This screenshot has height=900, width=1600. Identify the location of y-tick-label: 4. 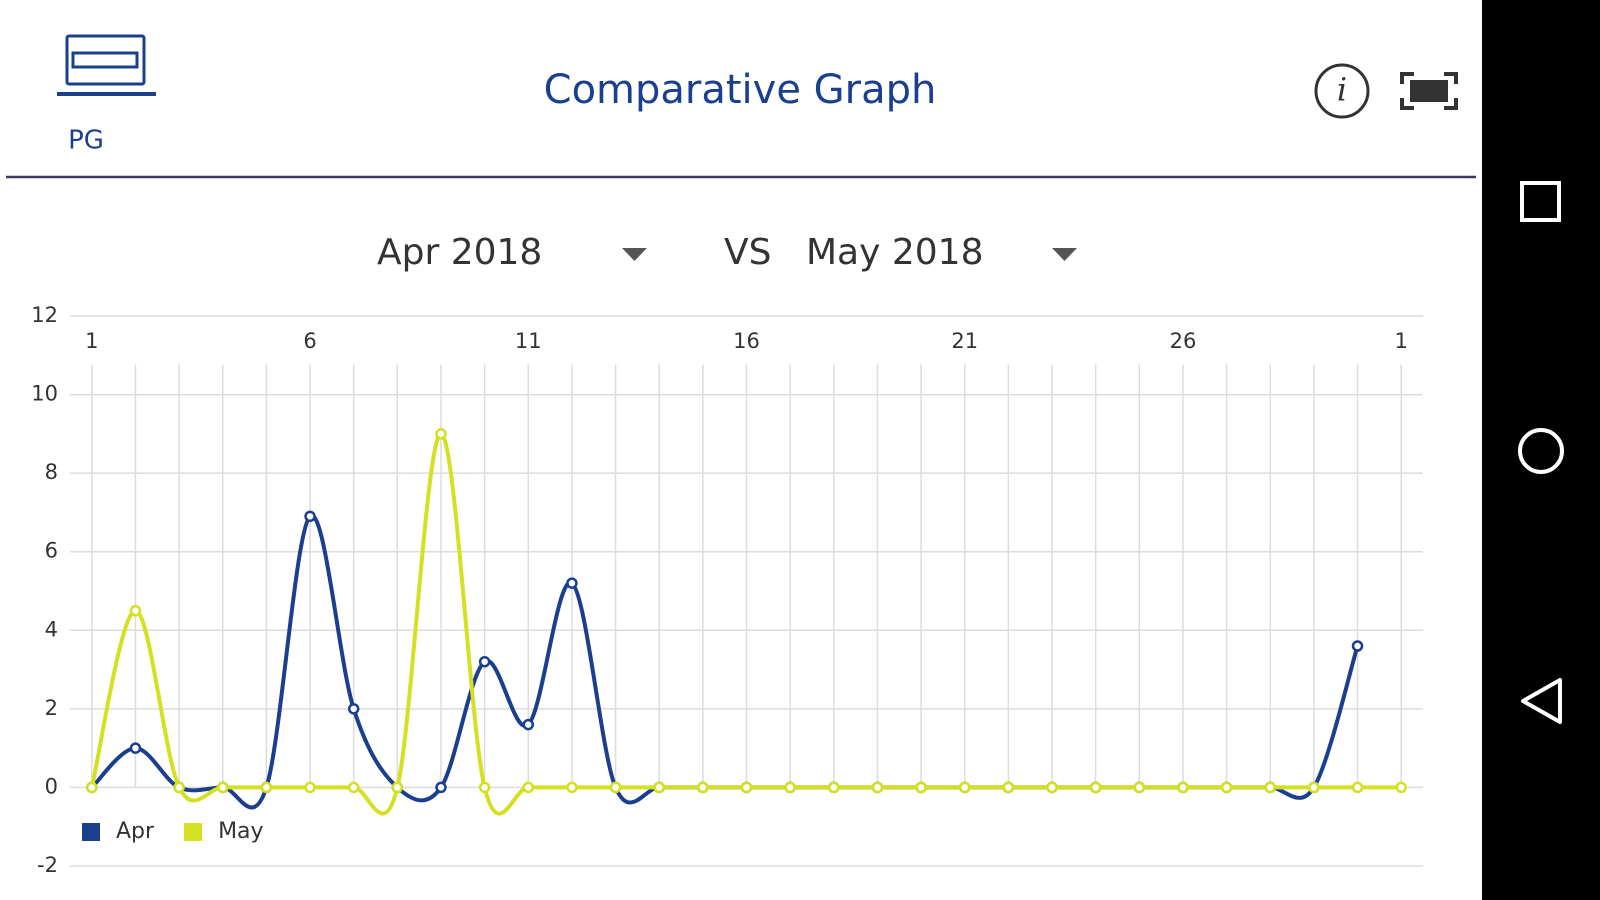
(51, 629).